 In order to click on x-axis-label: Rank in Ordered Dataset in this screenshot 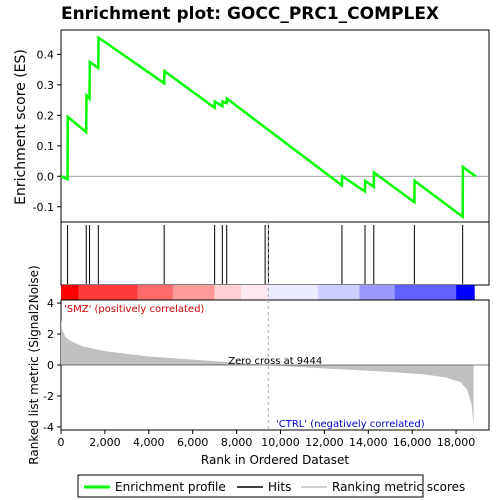, I will do `click(275, 460)`.